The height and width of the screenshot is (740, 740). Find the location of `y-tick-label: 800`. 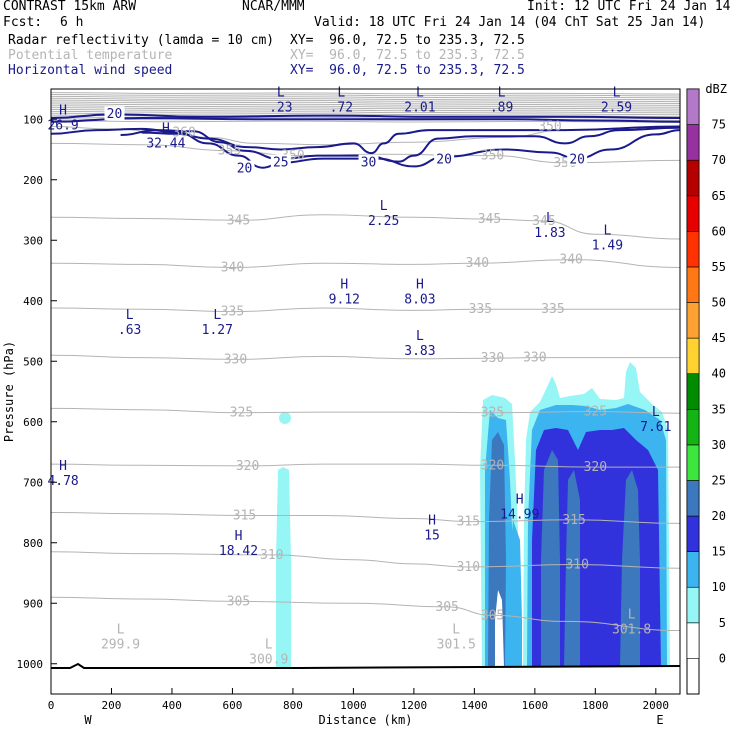

y-tick-label: 800 is located at coordinates (33, 543).